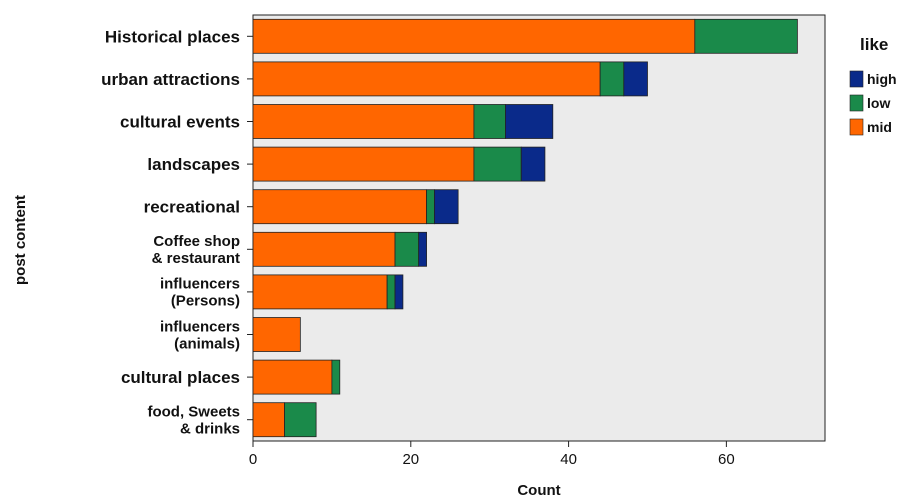 This screenshot has width=909, height=499. I want to click on category-label: (Persons), so click(205, 301).